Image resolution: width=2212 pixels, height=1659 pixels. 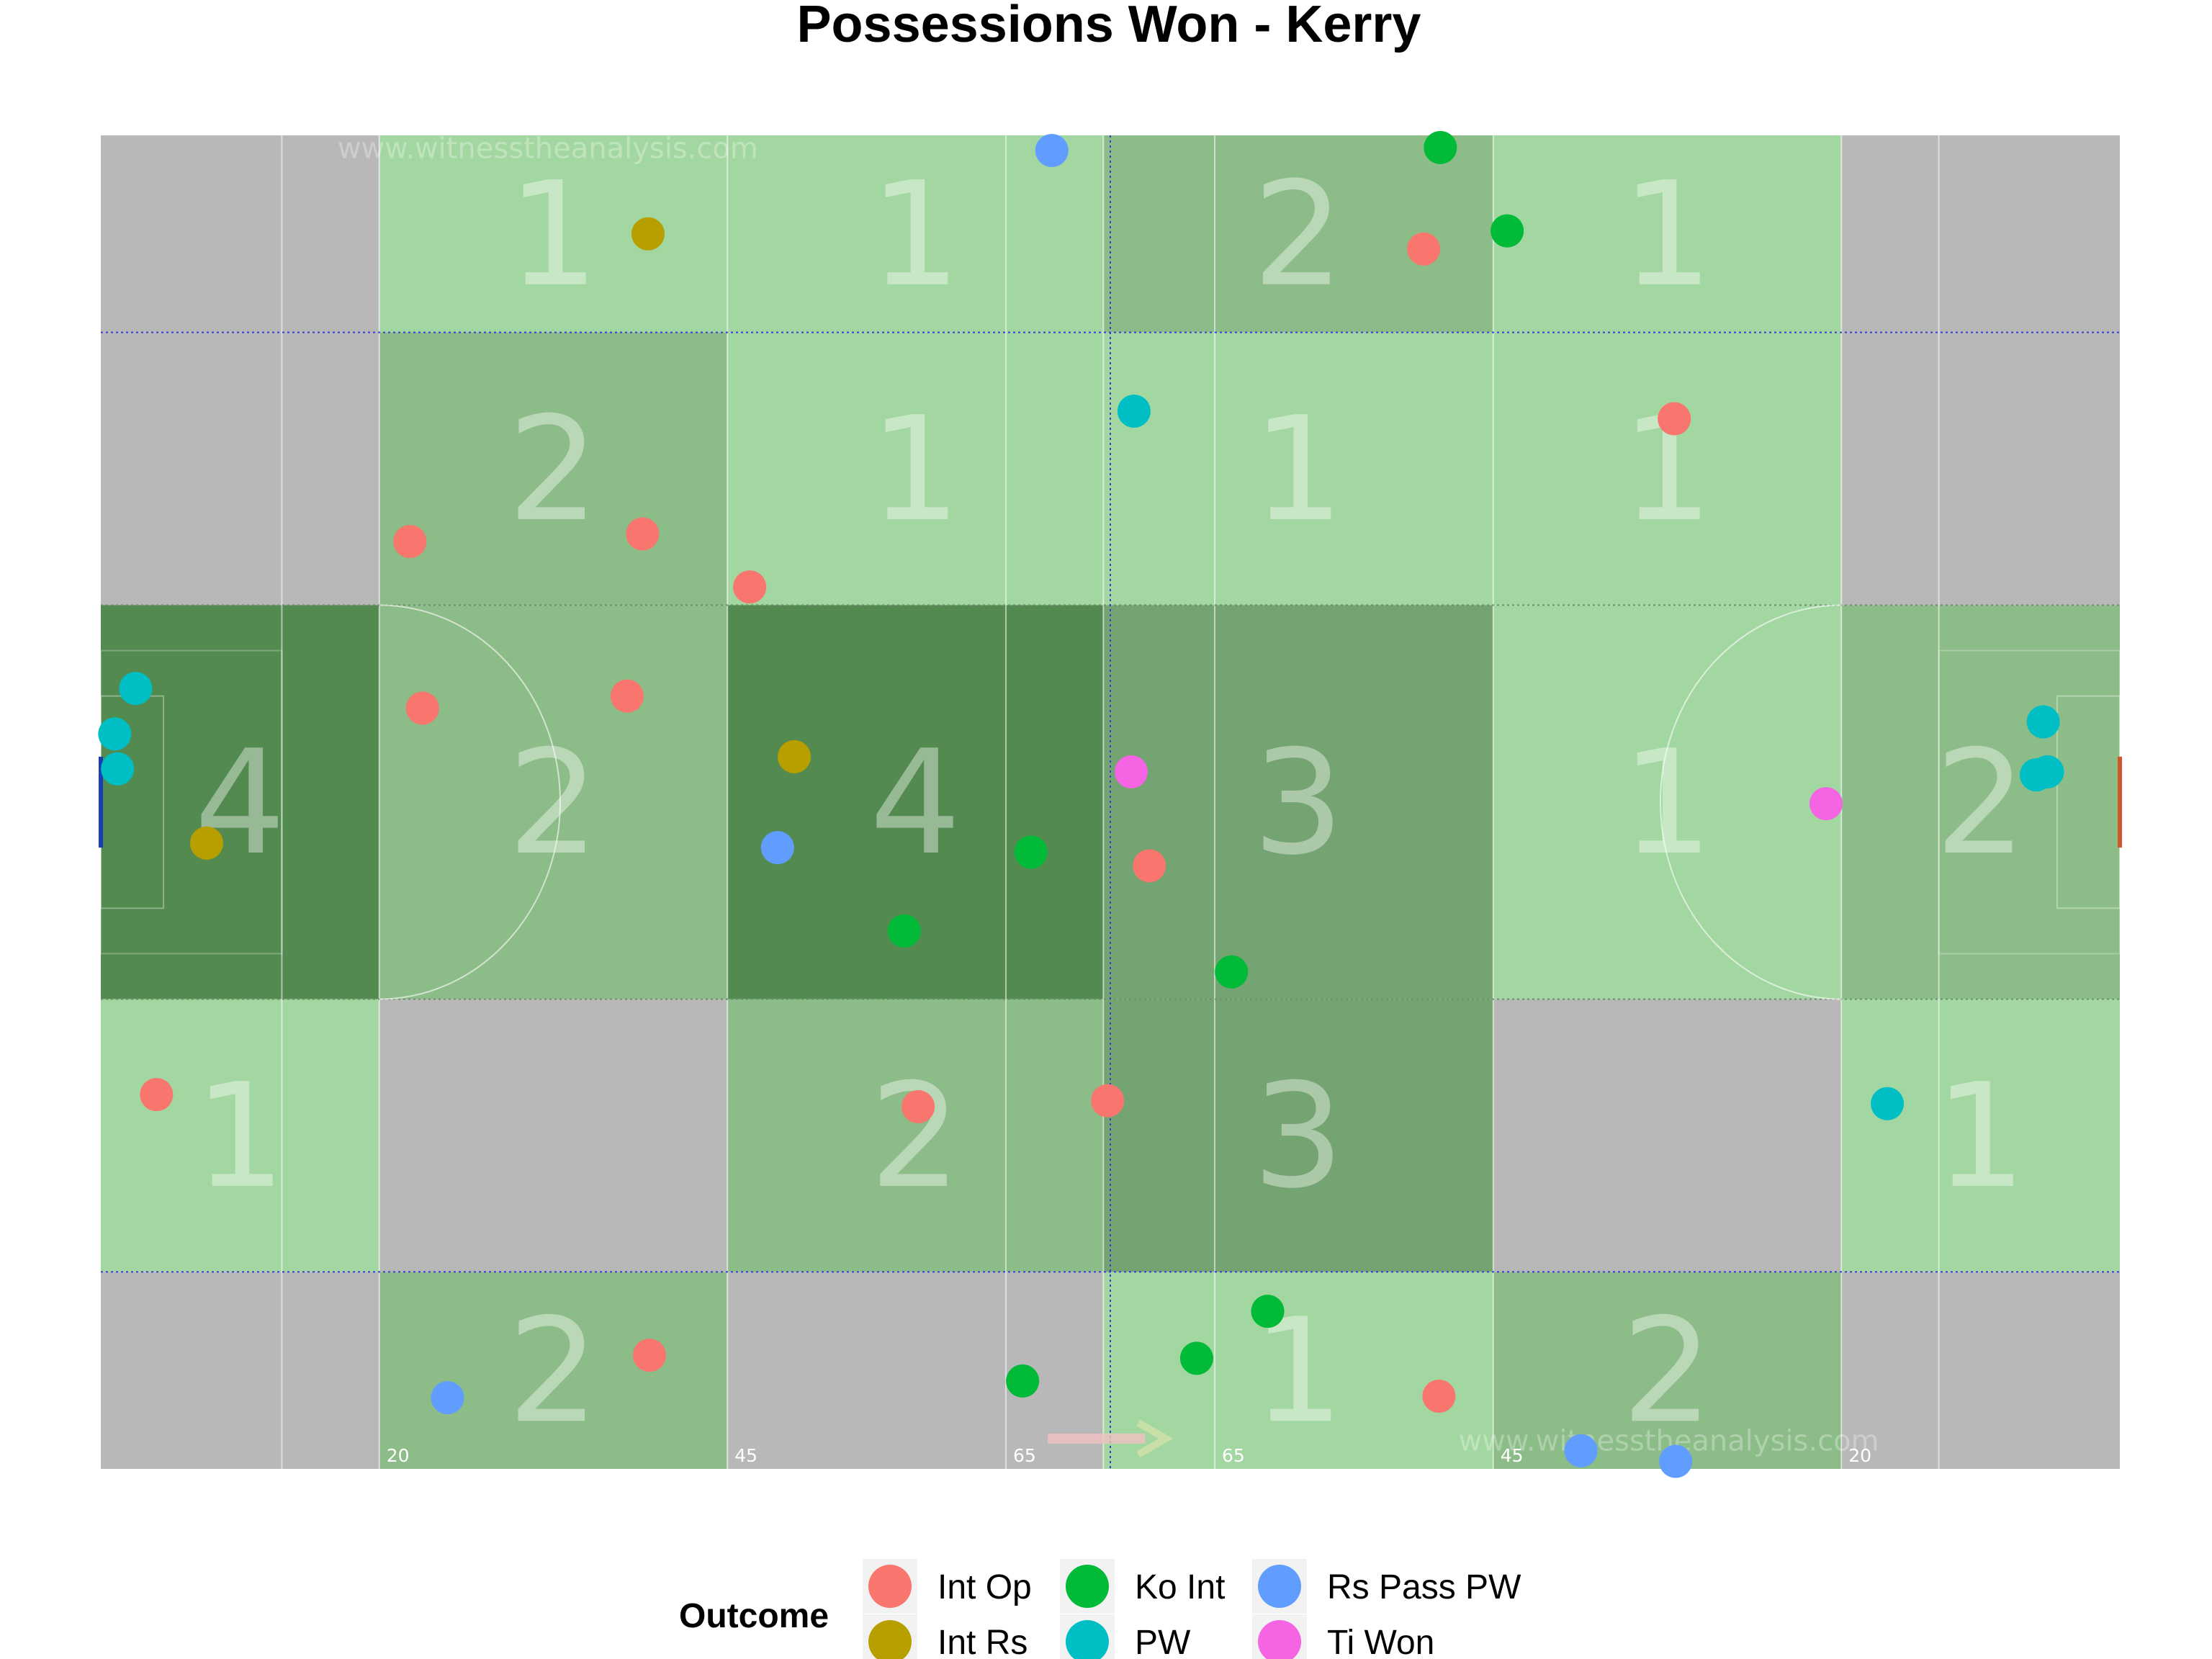 I want to click on chart-title: Possessions Won - Kerry, so click(x=1109, y=27).